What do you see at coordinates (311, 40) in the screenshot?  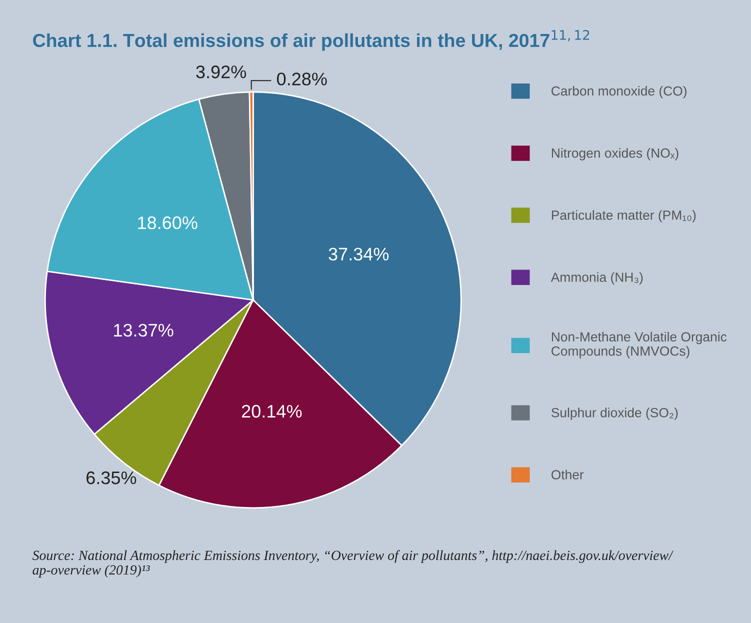 I see `chart-title: Chart 1.1. Total emissions of air pollutants in the UK, 2017$^{11,12}$` at bounding box center [311, 40].